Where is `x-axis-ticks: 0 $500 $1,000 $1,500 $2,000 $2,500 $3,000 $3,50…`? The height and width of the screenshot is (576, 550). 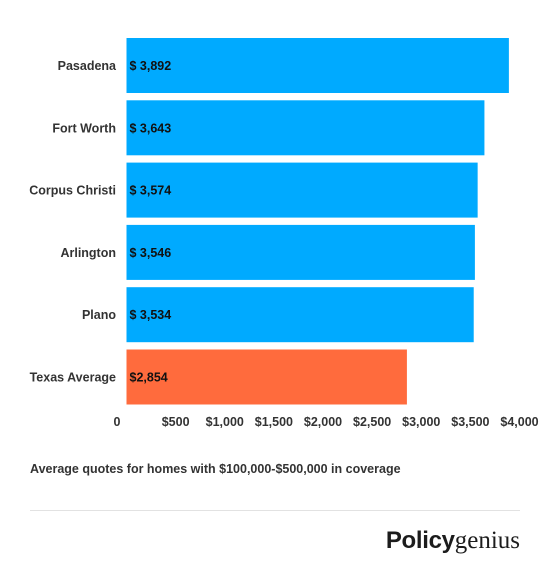
x-axis-ticks: 0 $500 $1,000 $1,500 $2,000 $2,500 $3,000 $3,50… is located at coordinates (326, 422).